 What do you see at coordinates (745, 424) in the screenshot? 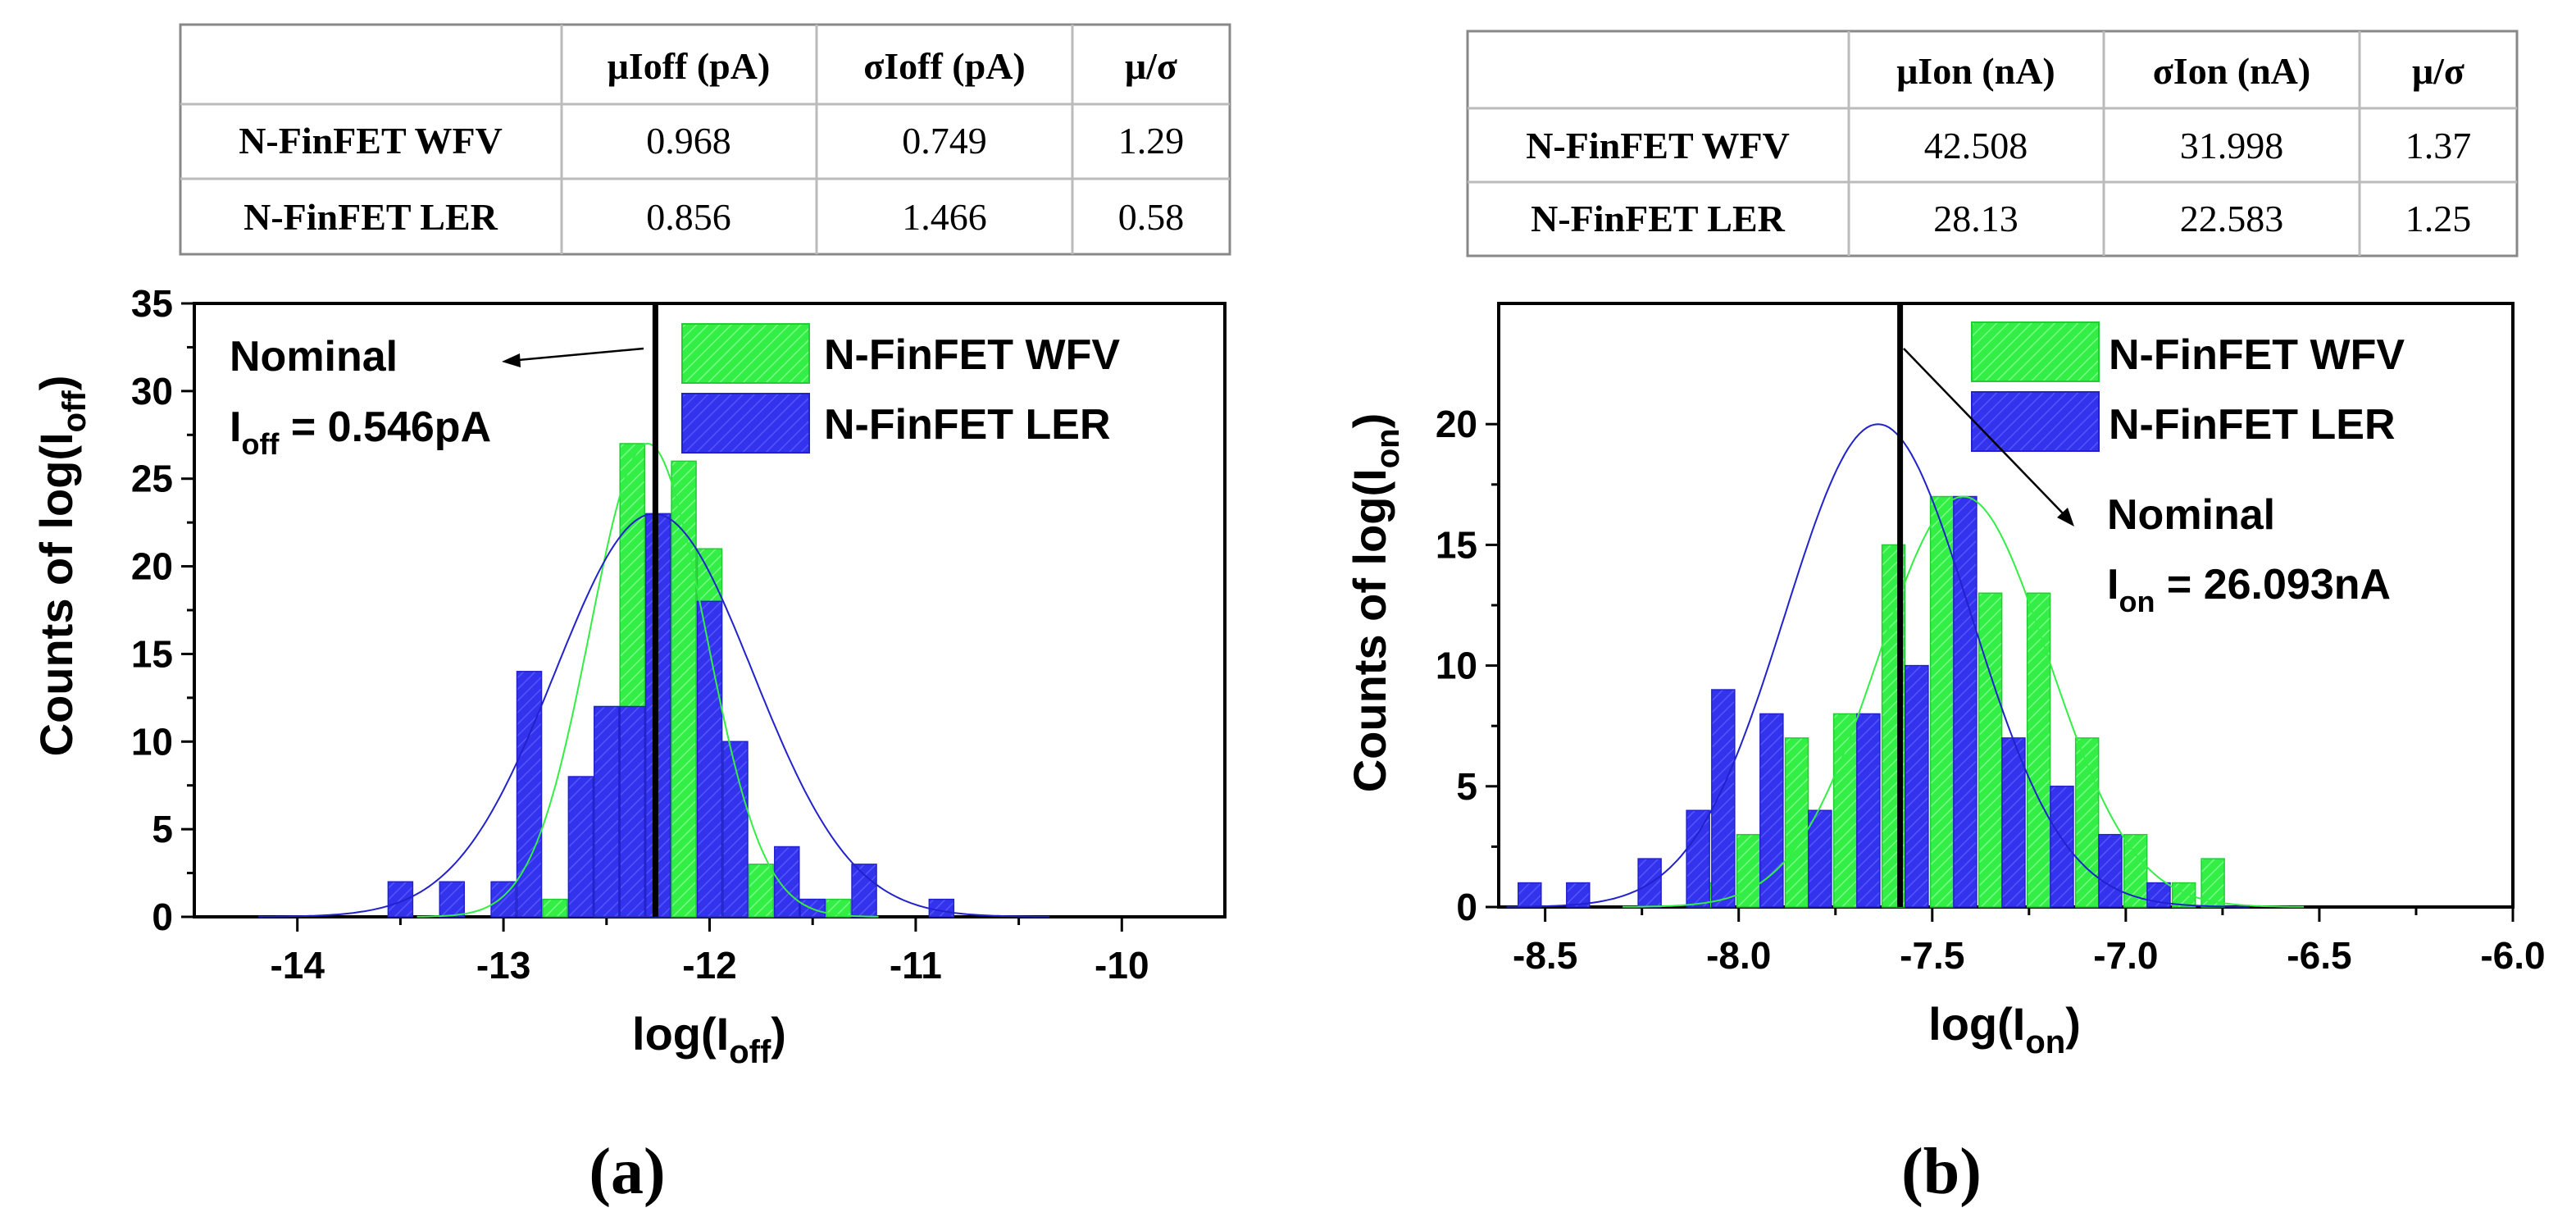
I see `legend-swatch-ler` at bounding box center [745, 424].